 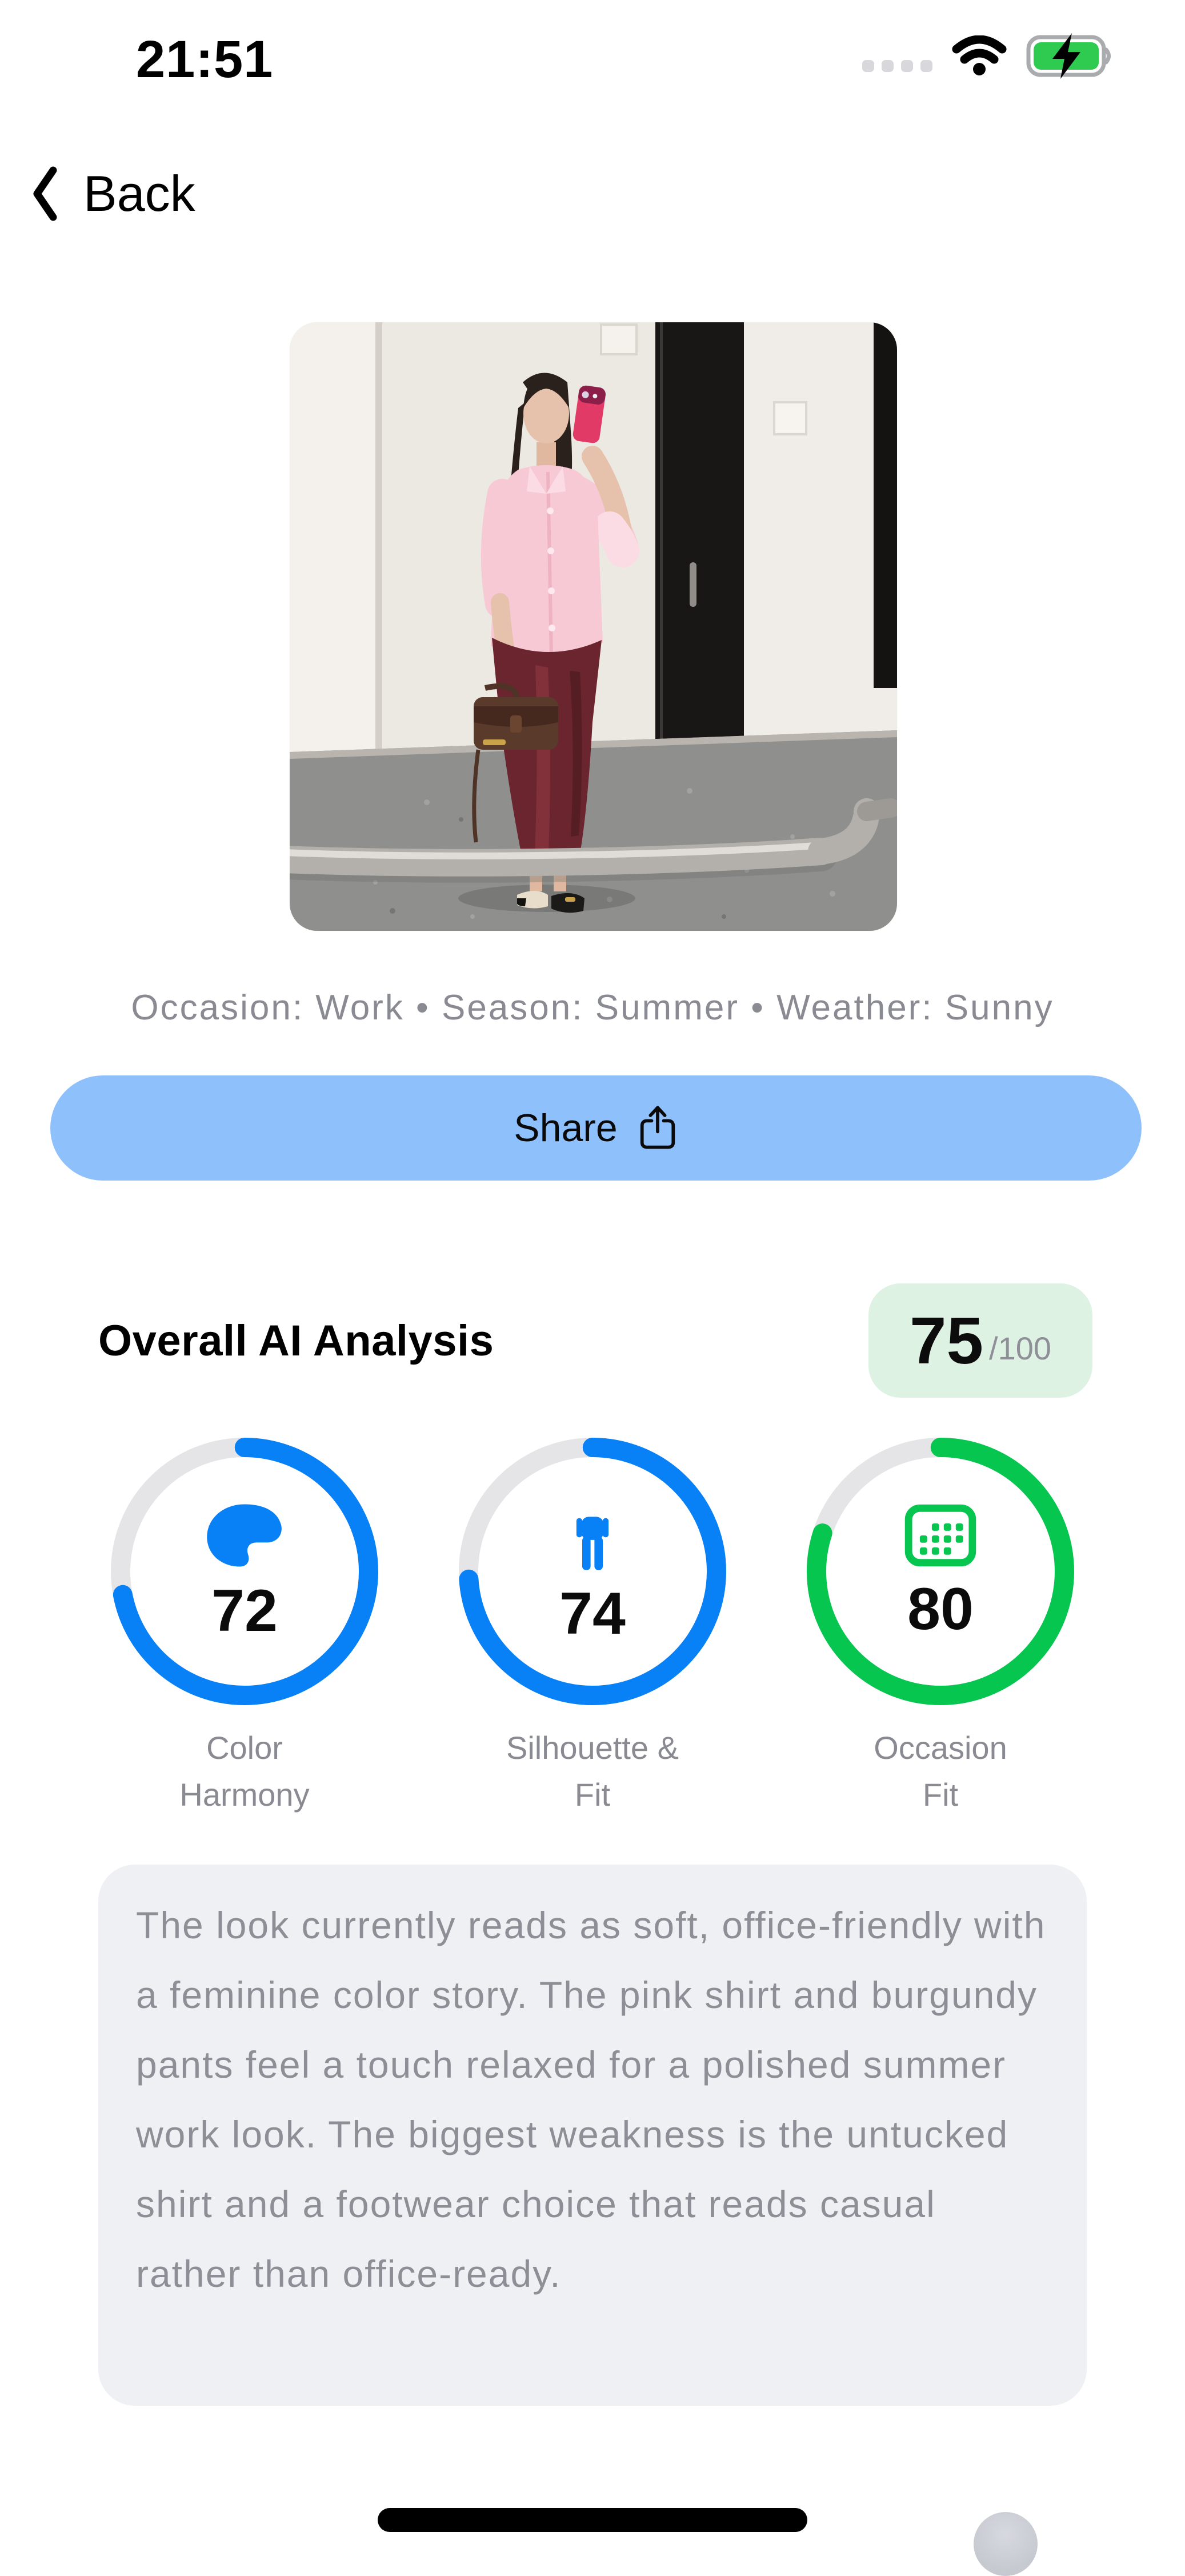 I want to click on analysis-title: Overall AI Analysis, so click(x=296, y=1340).